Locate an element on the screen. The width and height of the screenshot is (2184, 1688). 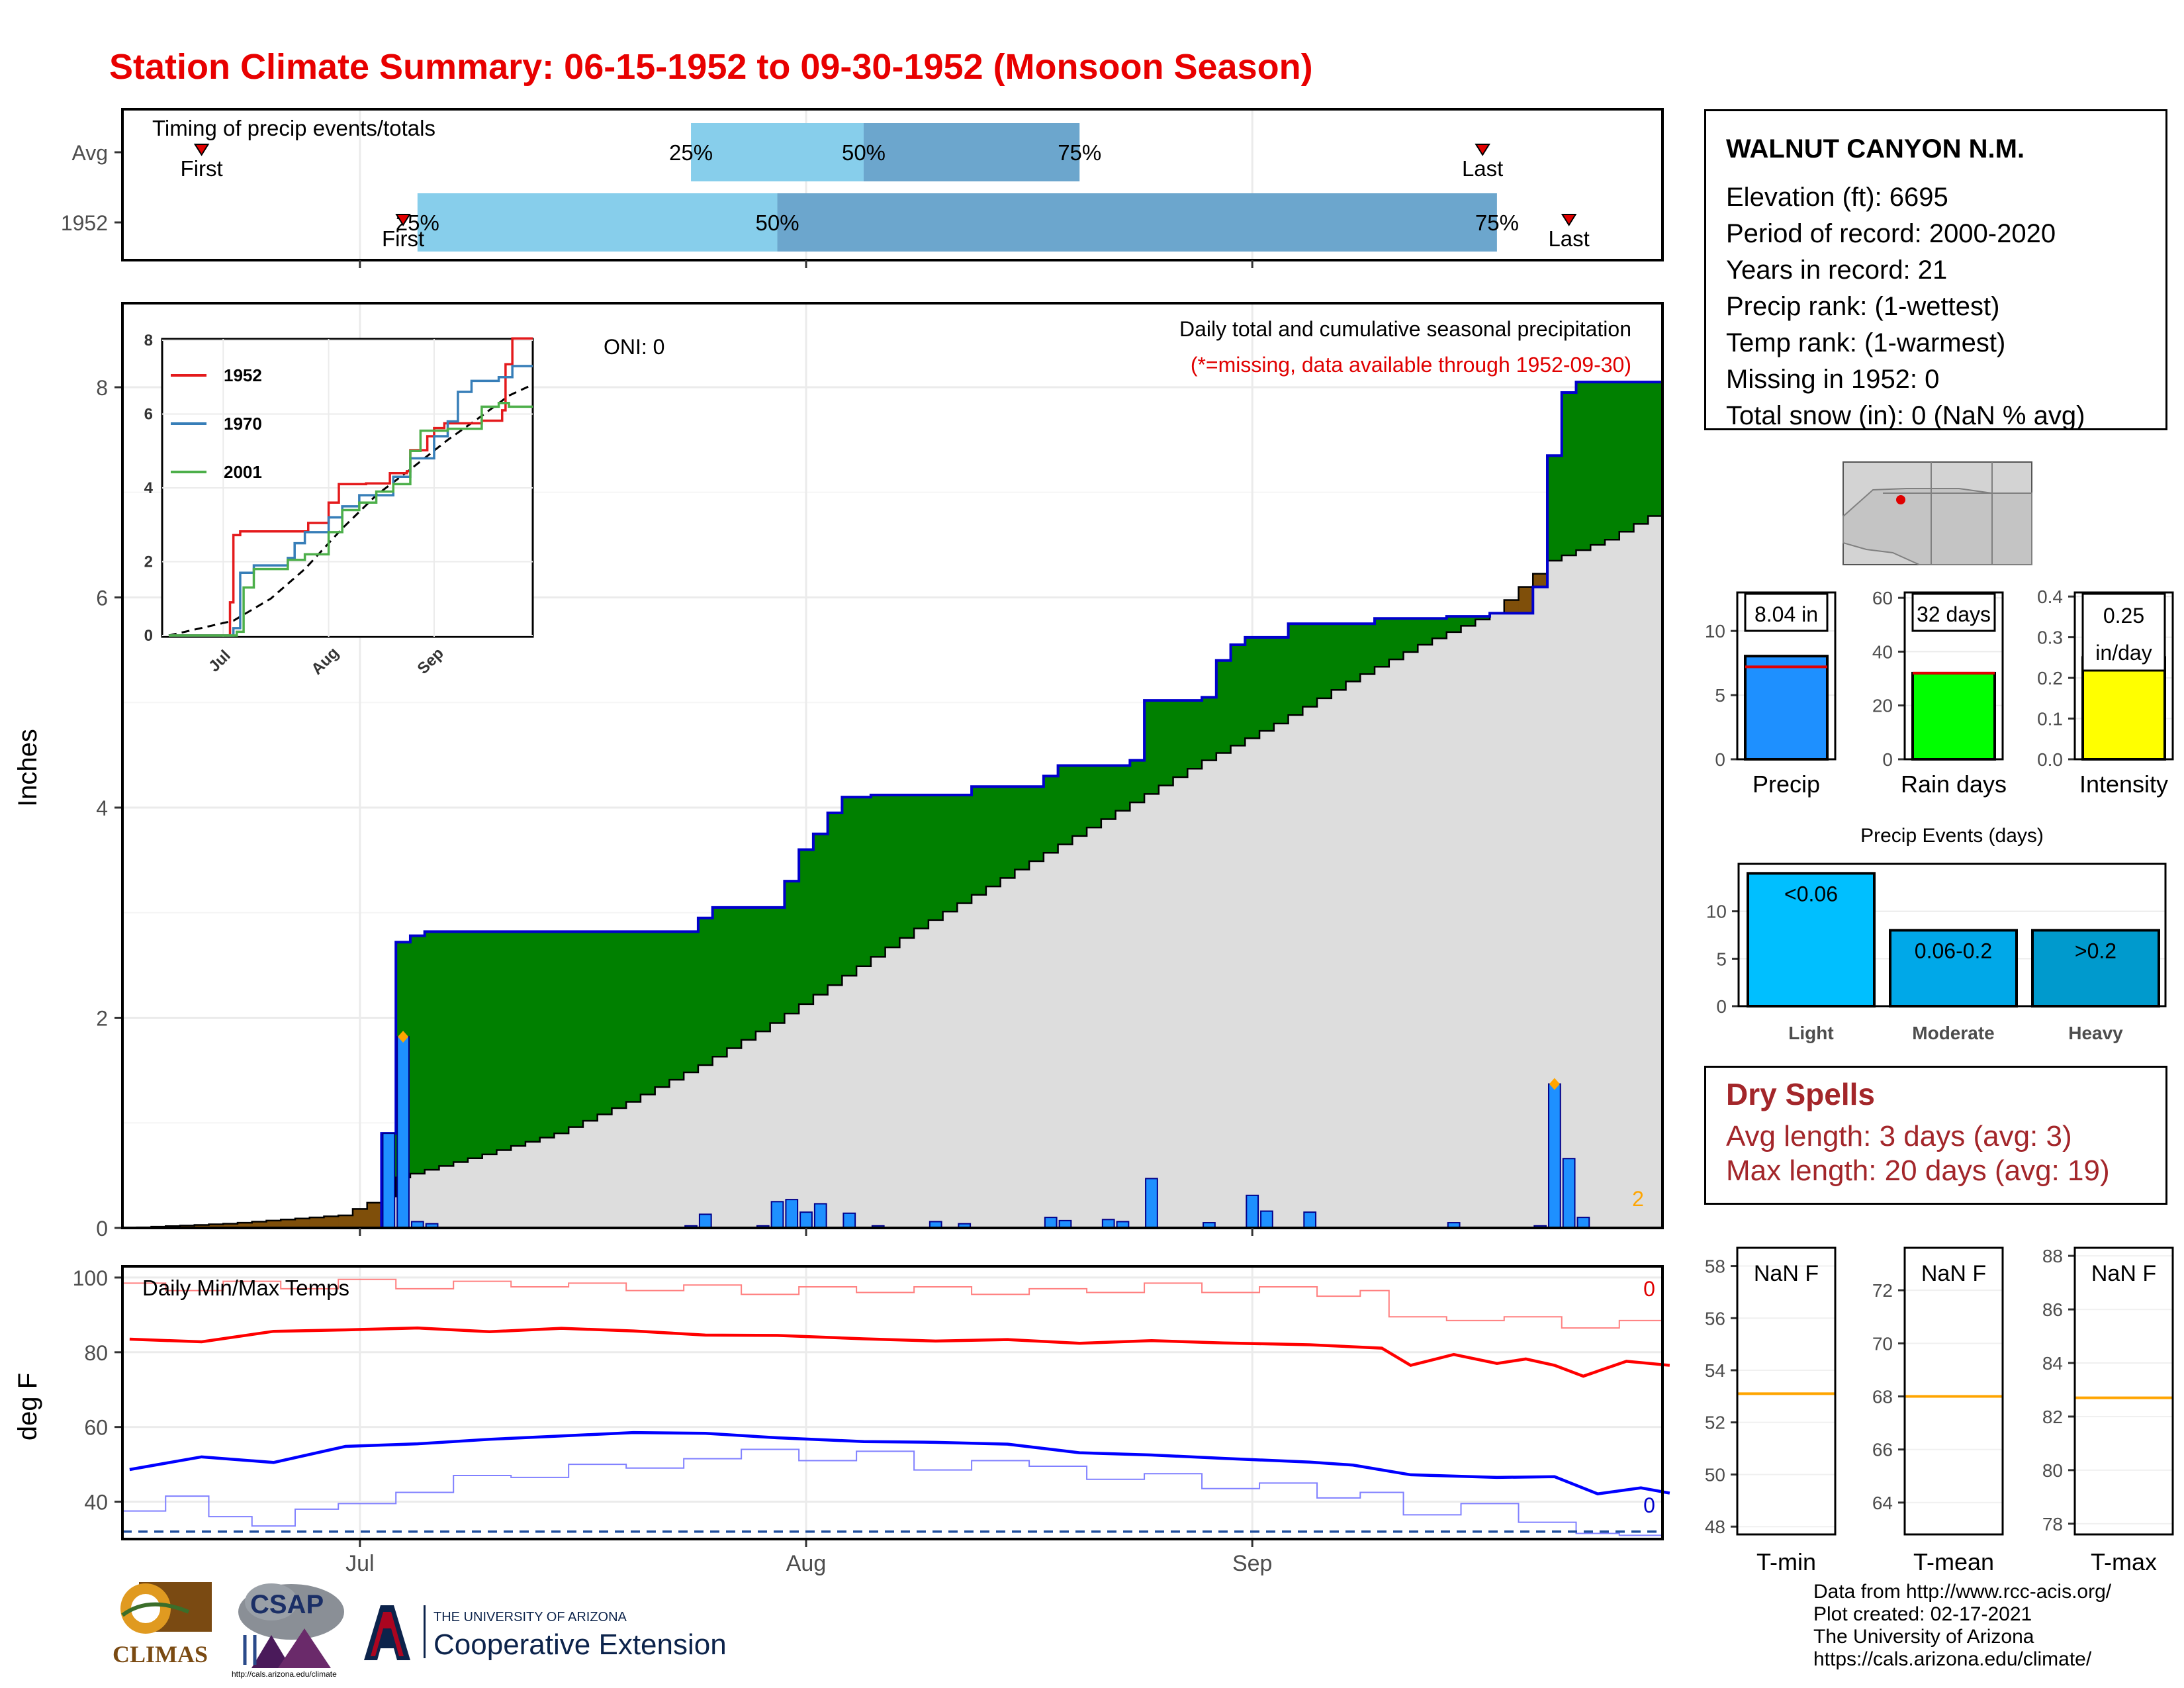
csap-logo-text: CSAP is located at coordinates (287, 1605).